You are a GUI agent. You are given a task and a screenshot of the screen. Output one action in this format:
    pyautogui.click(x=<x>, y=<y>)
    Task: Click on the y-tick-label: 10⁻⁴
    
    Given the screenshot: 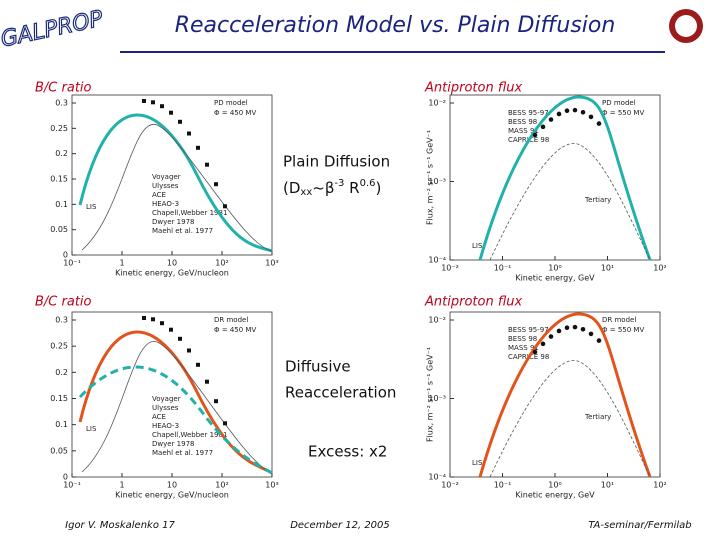 What is the action you would take?
    pyautogui.click(x=437, y=260)
    